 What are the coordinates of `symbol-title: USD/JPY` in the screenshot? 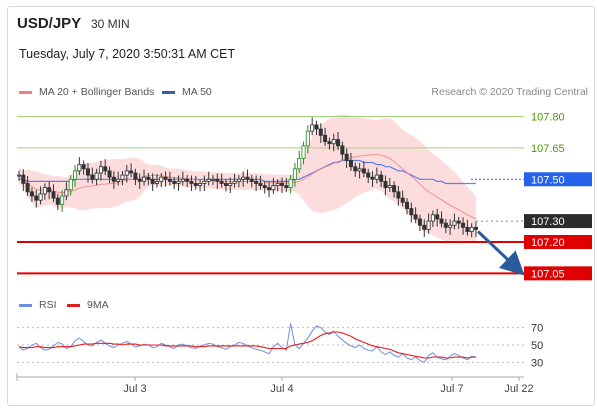 It's located at (49, 23).